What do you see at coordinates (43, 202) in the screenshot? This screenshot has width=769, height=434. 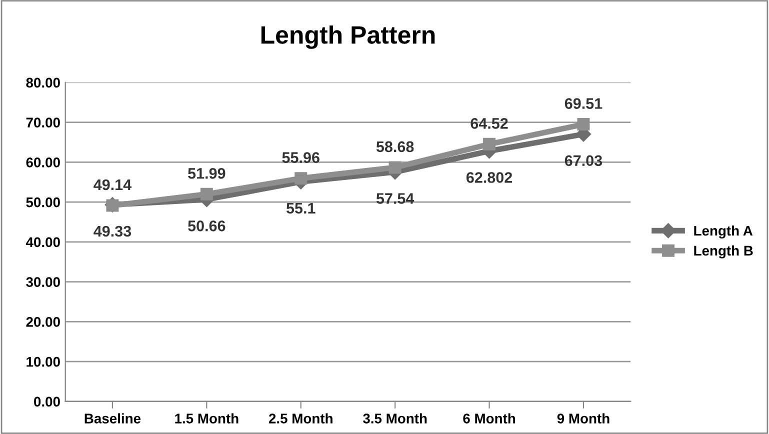 I see `y-tick-label: 50.00` at bounding box center [43, 202].